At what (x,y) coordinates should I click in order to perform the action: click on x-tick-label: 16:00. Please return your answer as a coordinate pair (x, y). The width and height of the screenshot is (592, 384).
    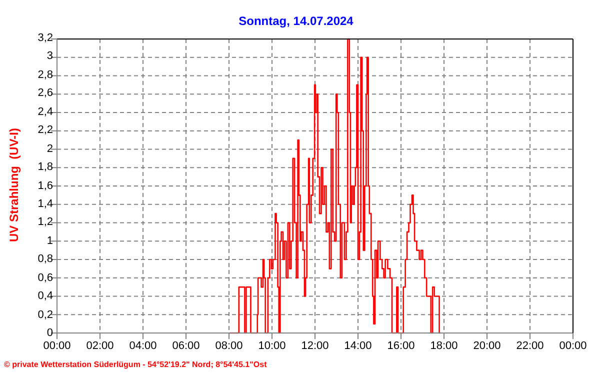
    Looking at the image, I should click on (401, 346).